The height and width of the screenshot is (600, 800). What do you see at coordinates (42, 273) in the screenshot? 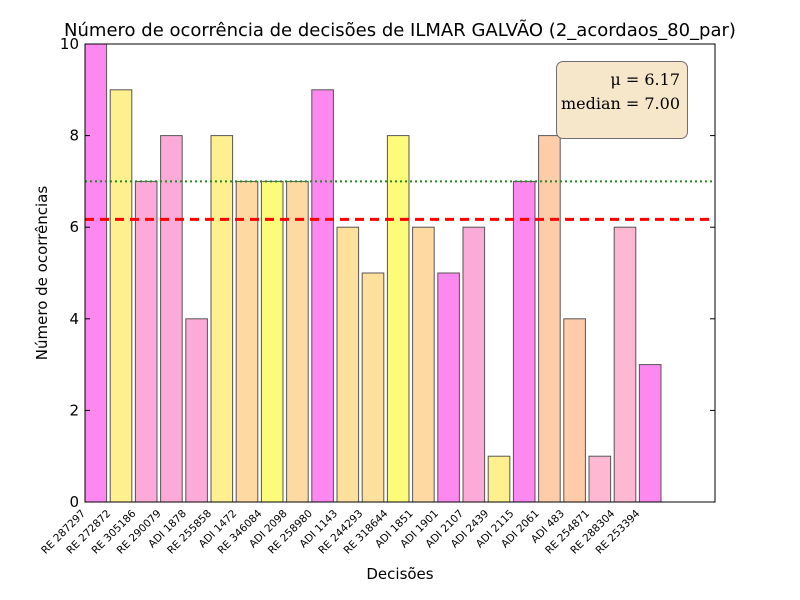
I see `y-axis-label: Número de ocorrências` at bounding box center [42, 273].